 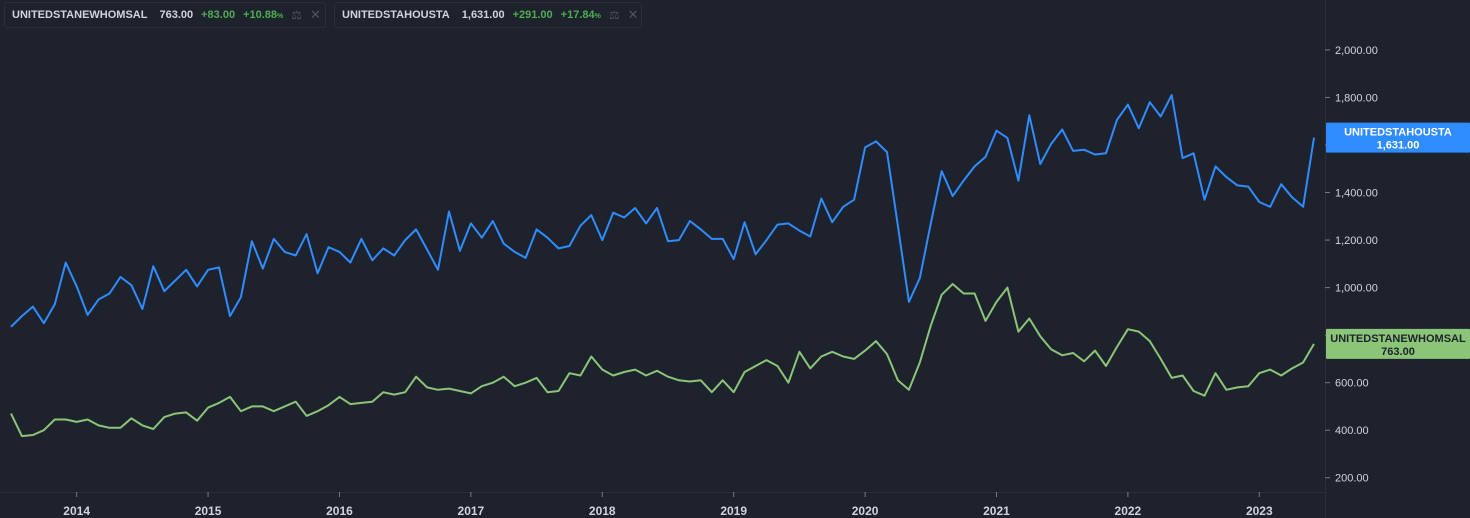 I want to click on x-tick-label: 2018, so click(x=602, y=511).